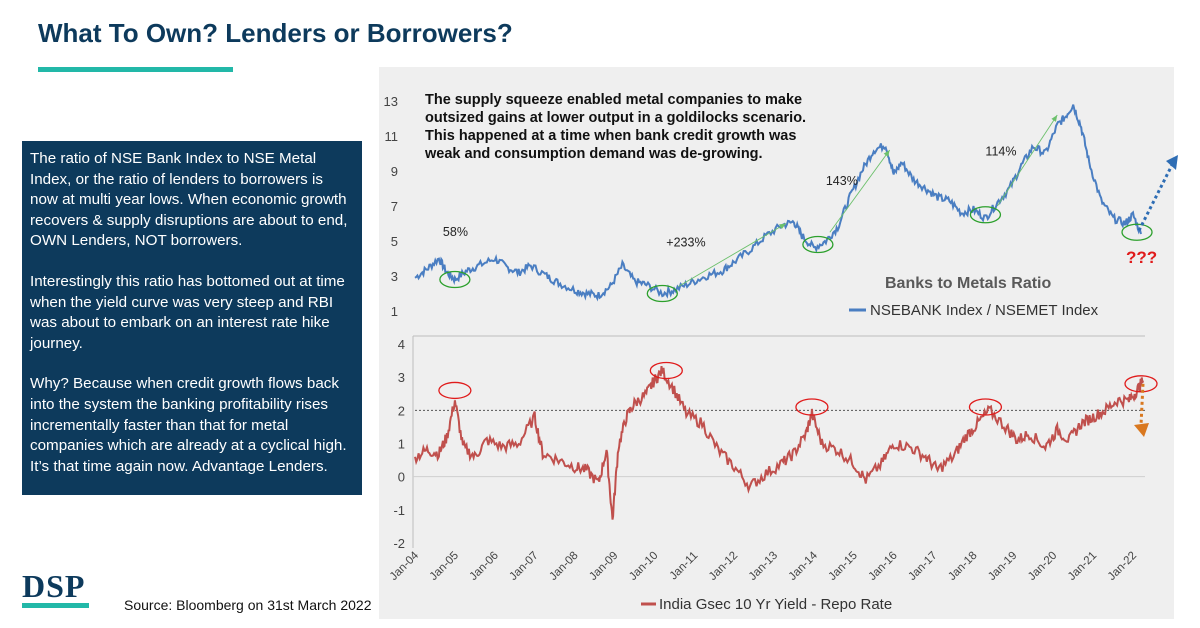 The width and height of the screenshot is (1200, 628). What do you see at coordinates (394, 241) in the screenshot?
I see `ratio-y-tick-label: 5` at bounding box center [394, 241].